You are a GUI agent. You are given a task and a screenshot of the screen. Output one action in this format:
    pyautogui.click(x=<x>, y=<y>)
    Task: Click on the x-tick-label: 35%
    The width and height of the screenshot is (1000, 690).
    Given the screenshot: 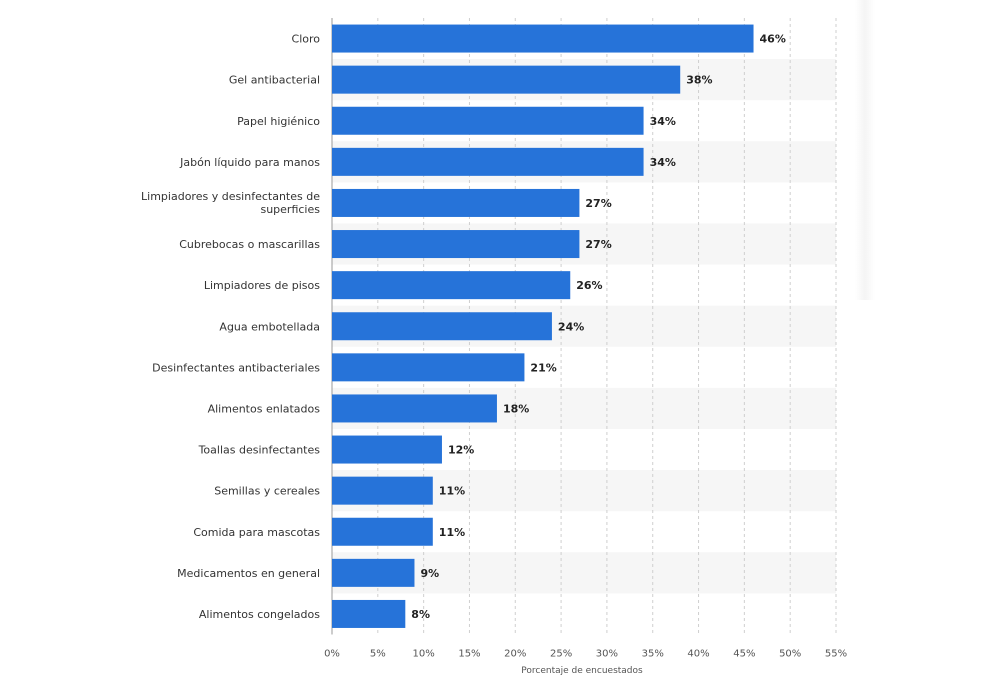 What is the action you would take?
    pyautogui.click(x=653, y=654)
    